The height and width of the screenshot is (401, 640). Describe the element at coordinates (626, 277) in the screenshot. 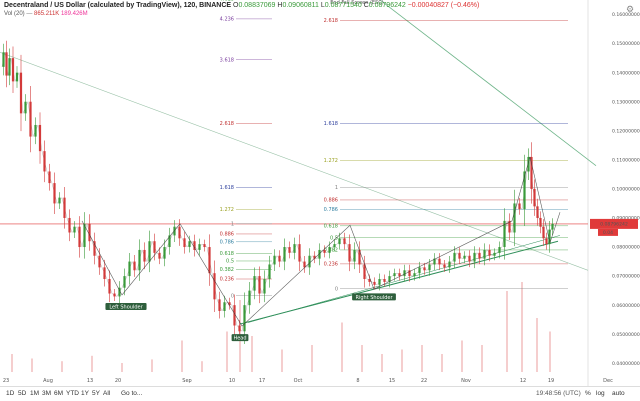

I see `y-tick-label: 0.07000000` at that location.